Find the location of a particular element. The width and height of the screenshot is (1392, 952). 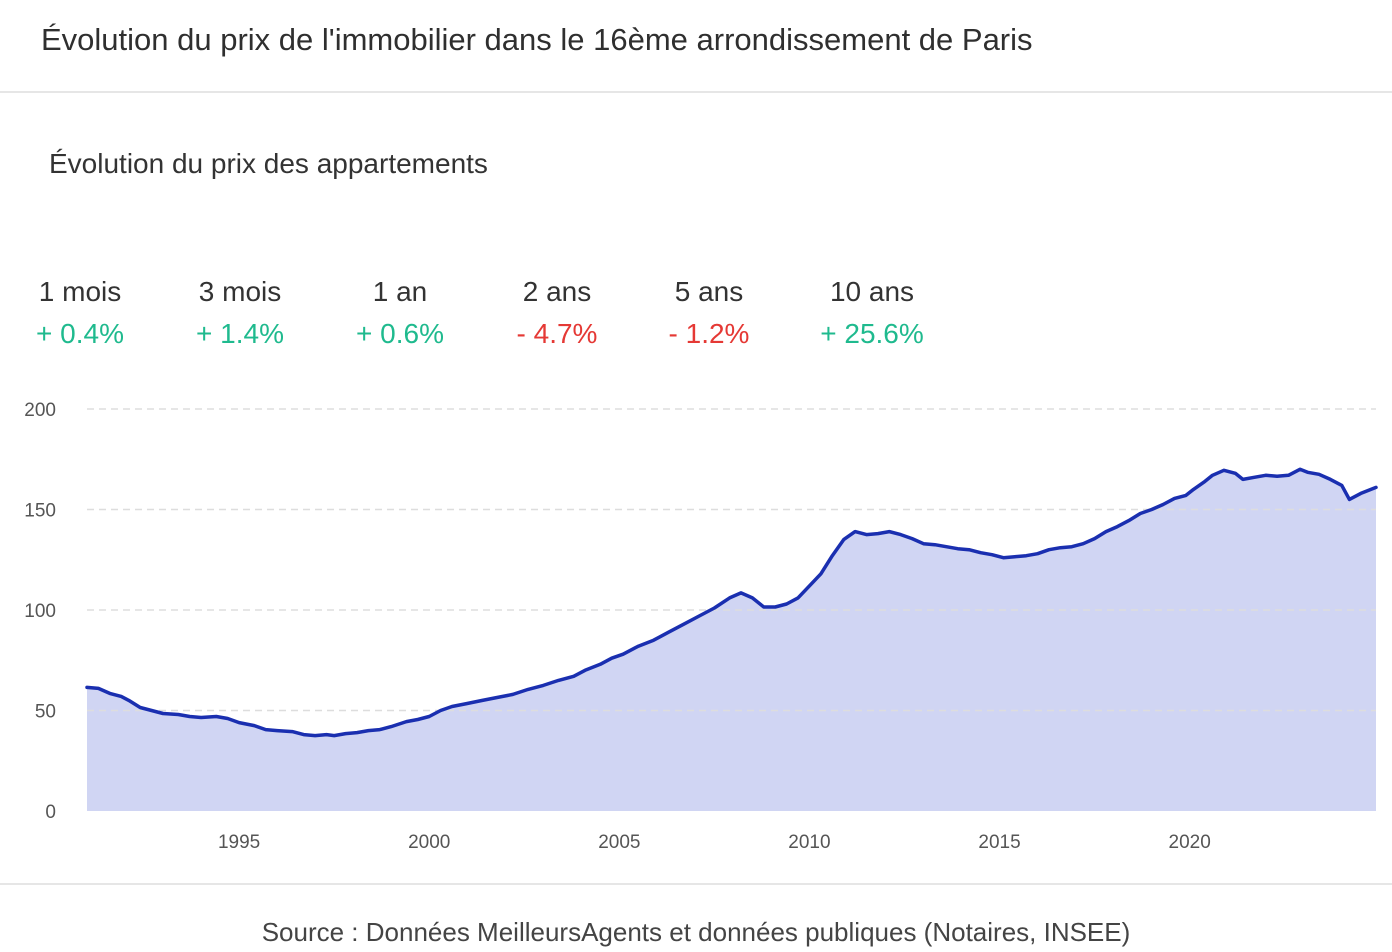

y-tick-label: 50 is located at coordinates (45, 712).